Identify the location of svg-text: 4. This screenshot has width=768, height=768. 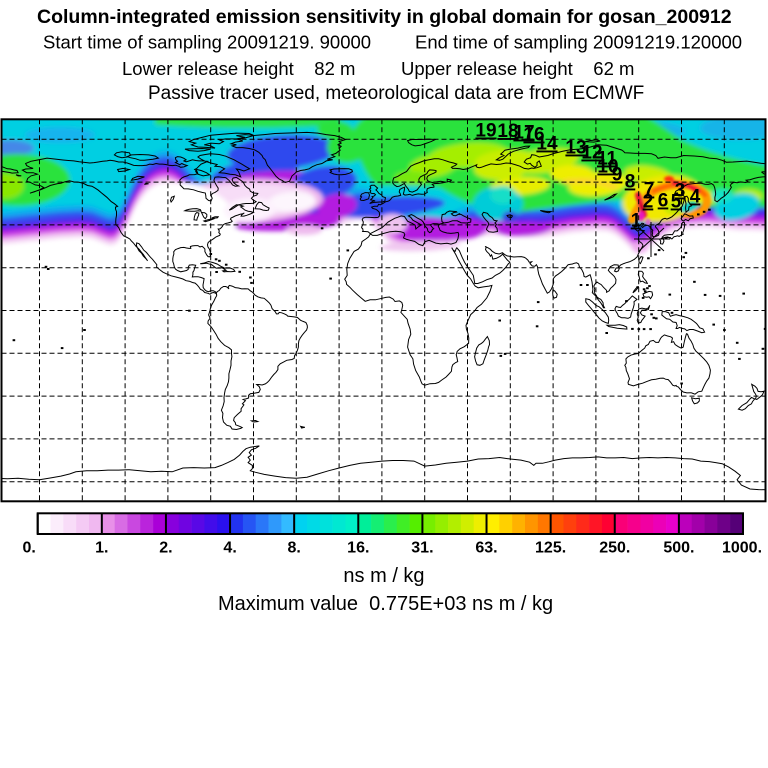
(695, 197).